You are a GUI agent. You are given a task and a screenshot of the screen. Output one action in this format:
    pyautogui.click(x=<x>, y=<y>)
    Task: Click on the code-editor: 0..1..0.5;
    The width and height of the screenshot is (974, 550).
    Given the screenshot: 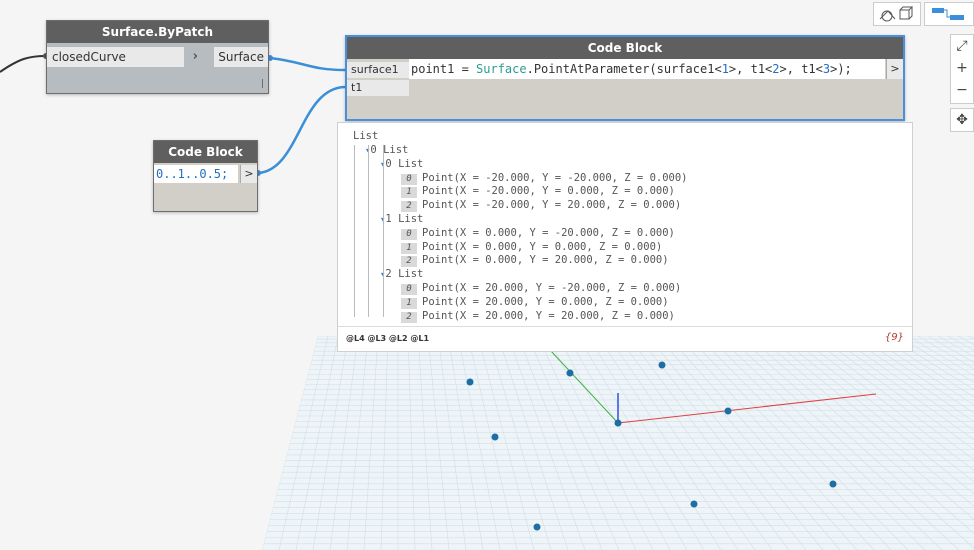 What is the action you would take?
    pyautogui.click(x=196, y=174)
    